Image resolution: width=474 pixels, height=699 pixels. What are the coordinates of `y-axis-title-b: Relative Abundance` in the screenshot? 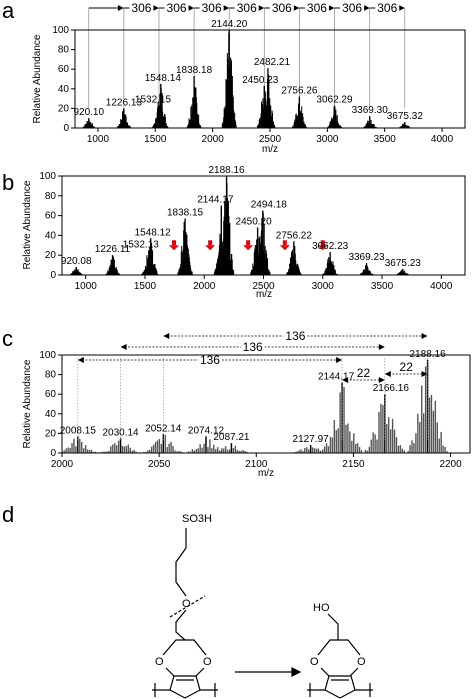 It's located at (27, 224).